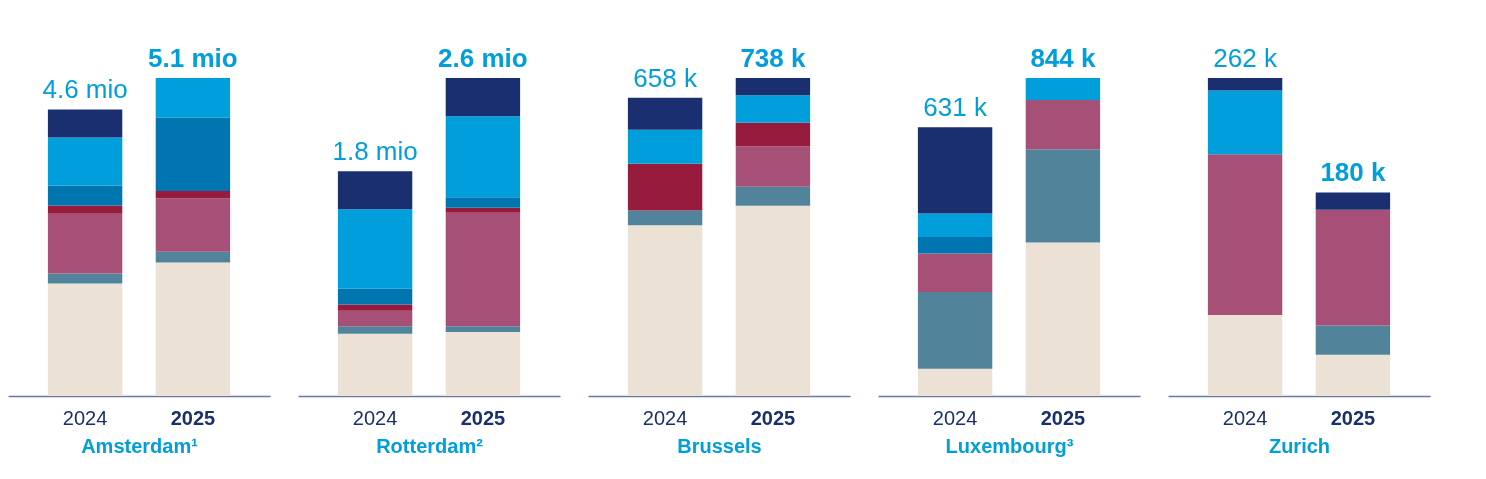  What do you see at coordinates (85, 89) in the screenshot?
I see `annotation: 4.6 mio` at bounding box center [85, 89].